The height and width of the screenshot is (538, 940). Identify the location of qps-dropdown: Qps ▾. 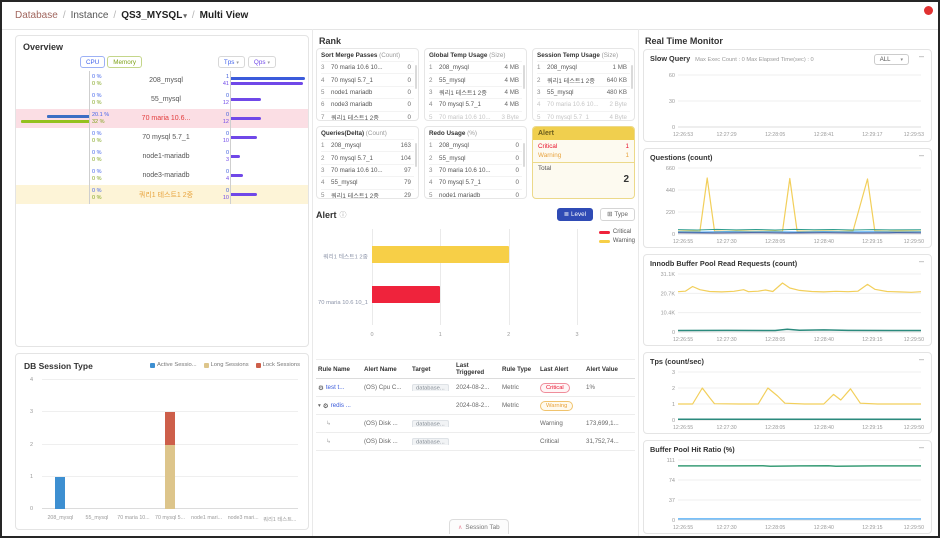
(261, 62).